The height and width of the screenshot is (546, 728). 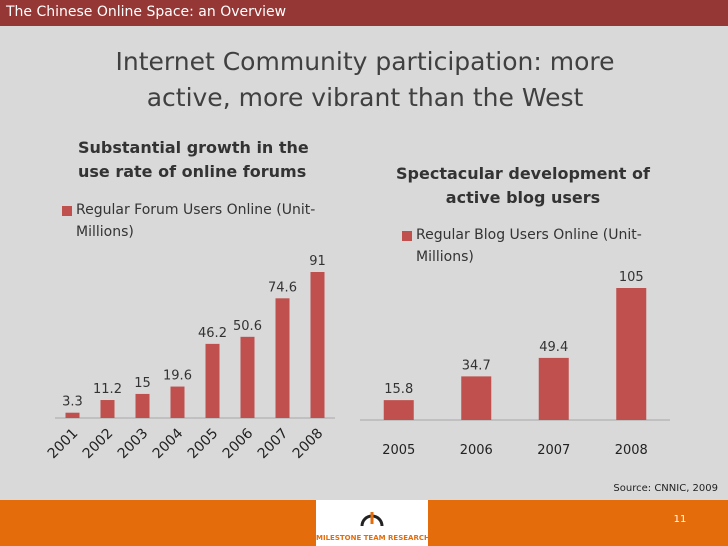 What do you see at coordinates (631, 277) in the screenshot?
I see `value-label: 105` at bounding box center [631, 277].